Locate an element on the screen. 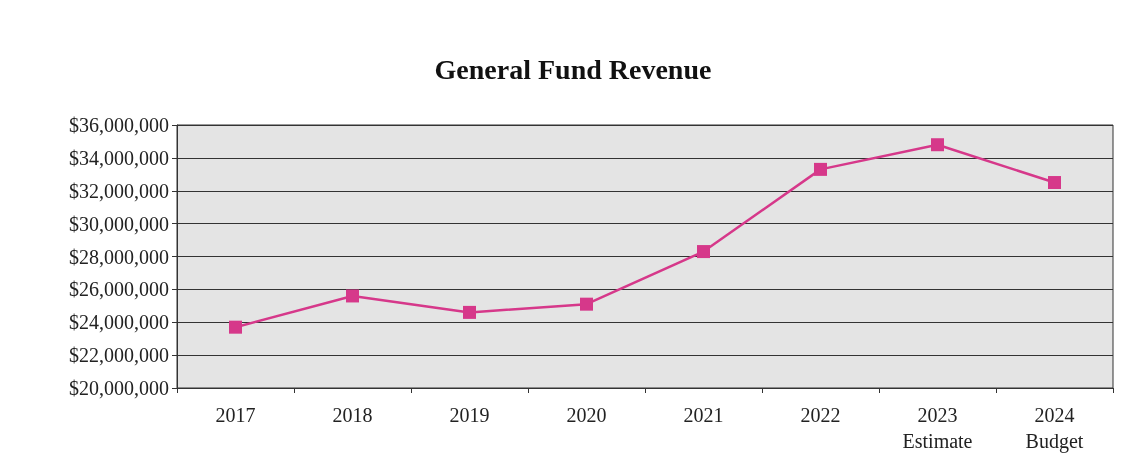  y-tick-label: $36,000,000 is located at coordinates (119, 125).